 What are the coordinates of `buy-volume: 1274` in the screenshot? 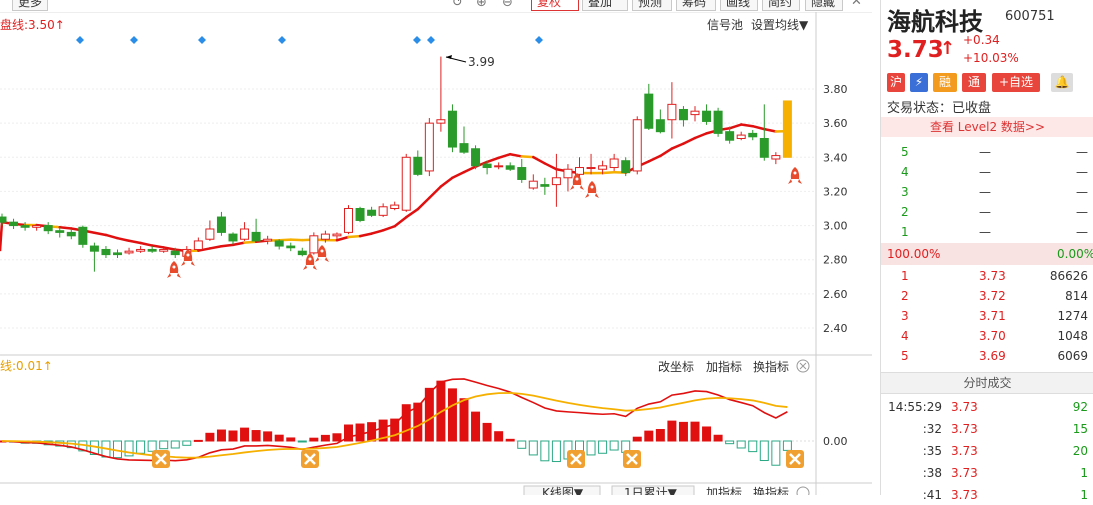 It's located at (1072, 316).